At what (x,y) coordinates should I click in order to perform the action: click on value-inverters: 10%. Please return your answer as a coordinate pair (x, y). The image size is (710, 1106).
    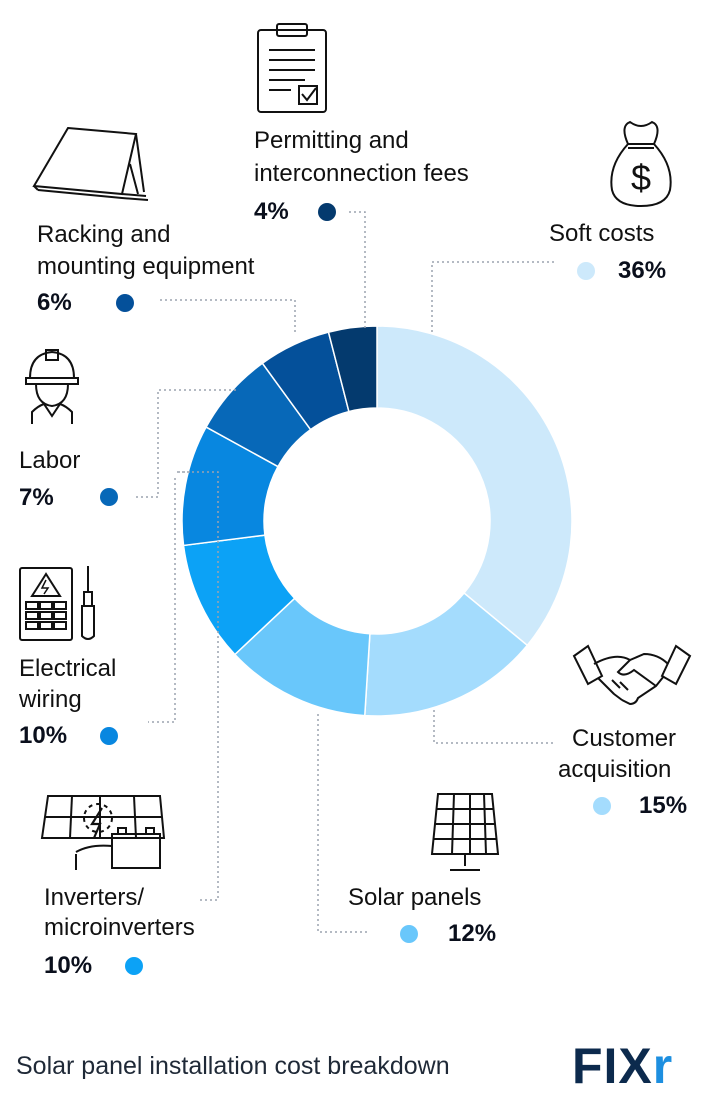
    Looking at the image, I should click on (68, 965).